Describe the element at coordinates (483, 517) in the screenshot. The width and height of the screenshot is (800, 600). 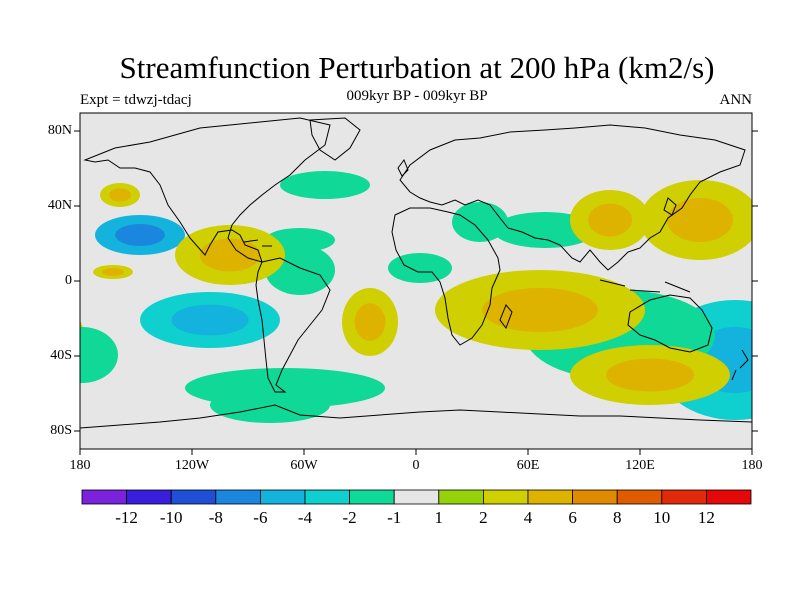
I see `colorbar-tick-label: 2` at that location.